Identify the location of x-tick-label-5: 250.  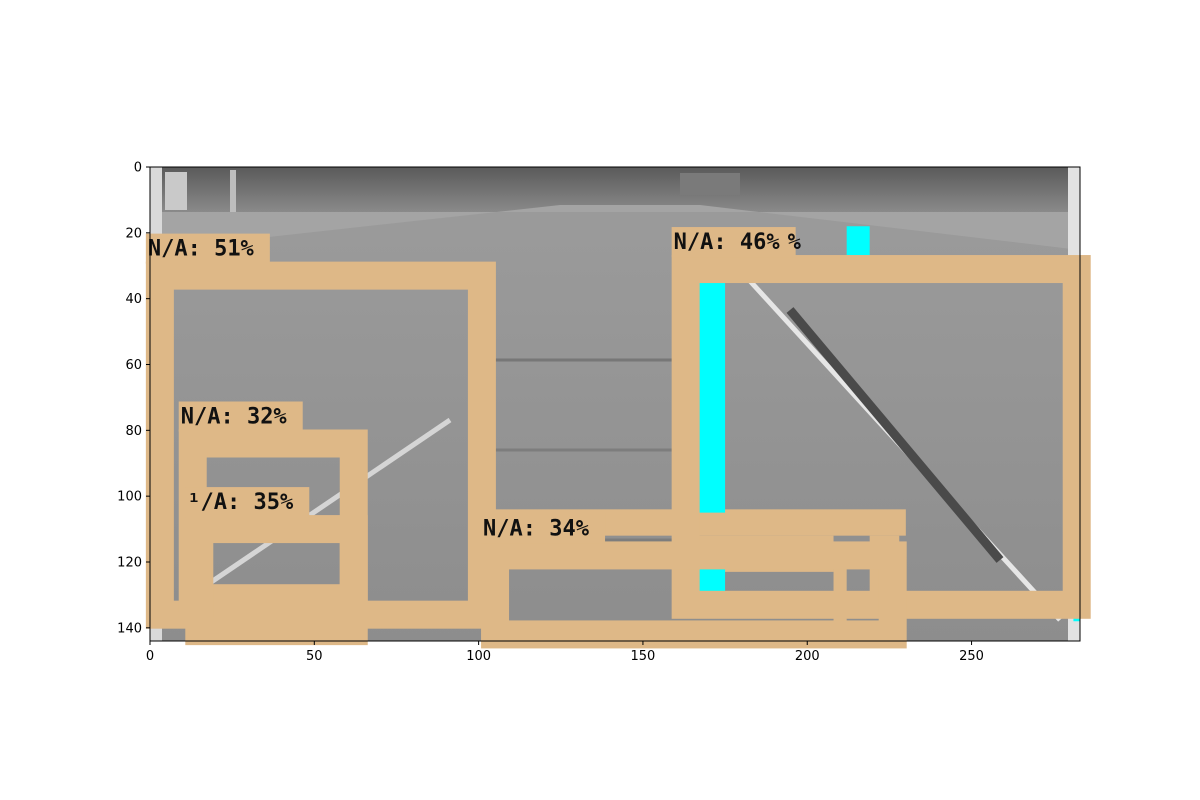
(971, 656).